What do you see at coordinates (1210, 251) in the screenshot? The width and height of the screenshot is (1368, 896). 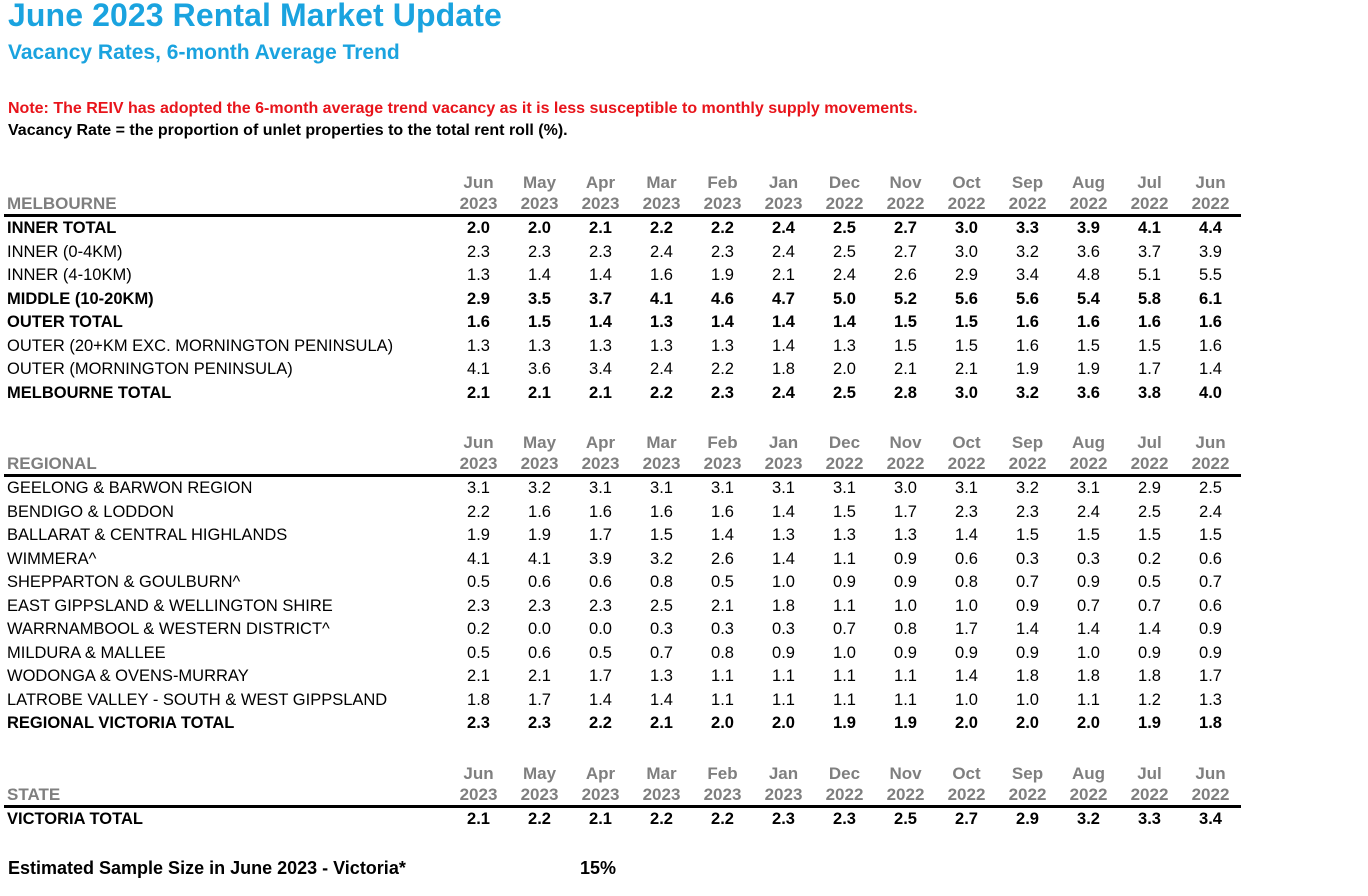 I see `vacancy-value: 3.9` at bounding box center [1210, 251].